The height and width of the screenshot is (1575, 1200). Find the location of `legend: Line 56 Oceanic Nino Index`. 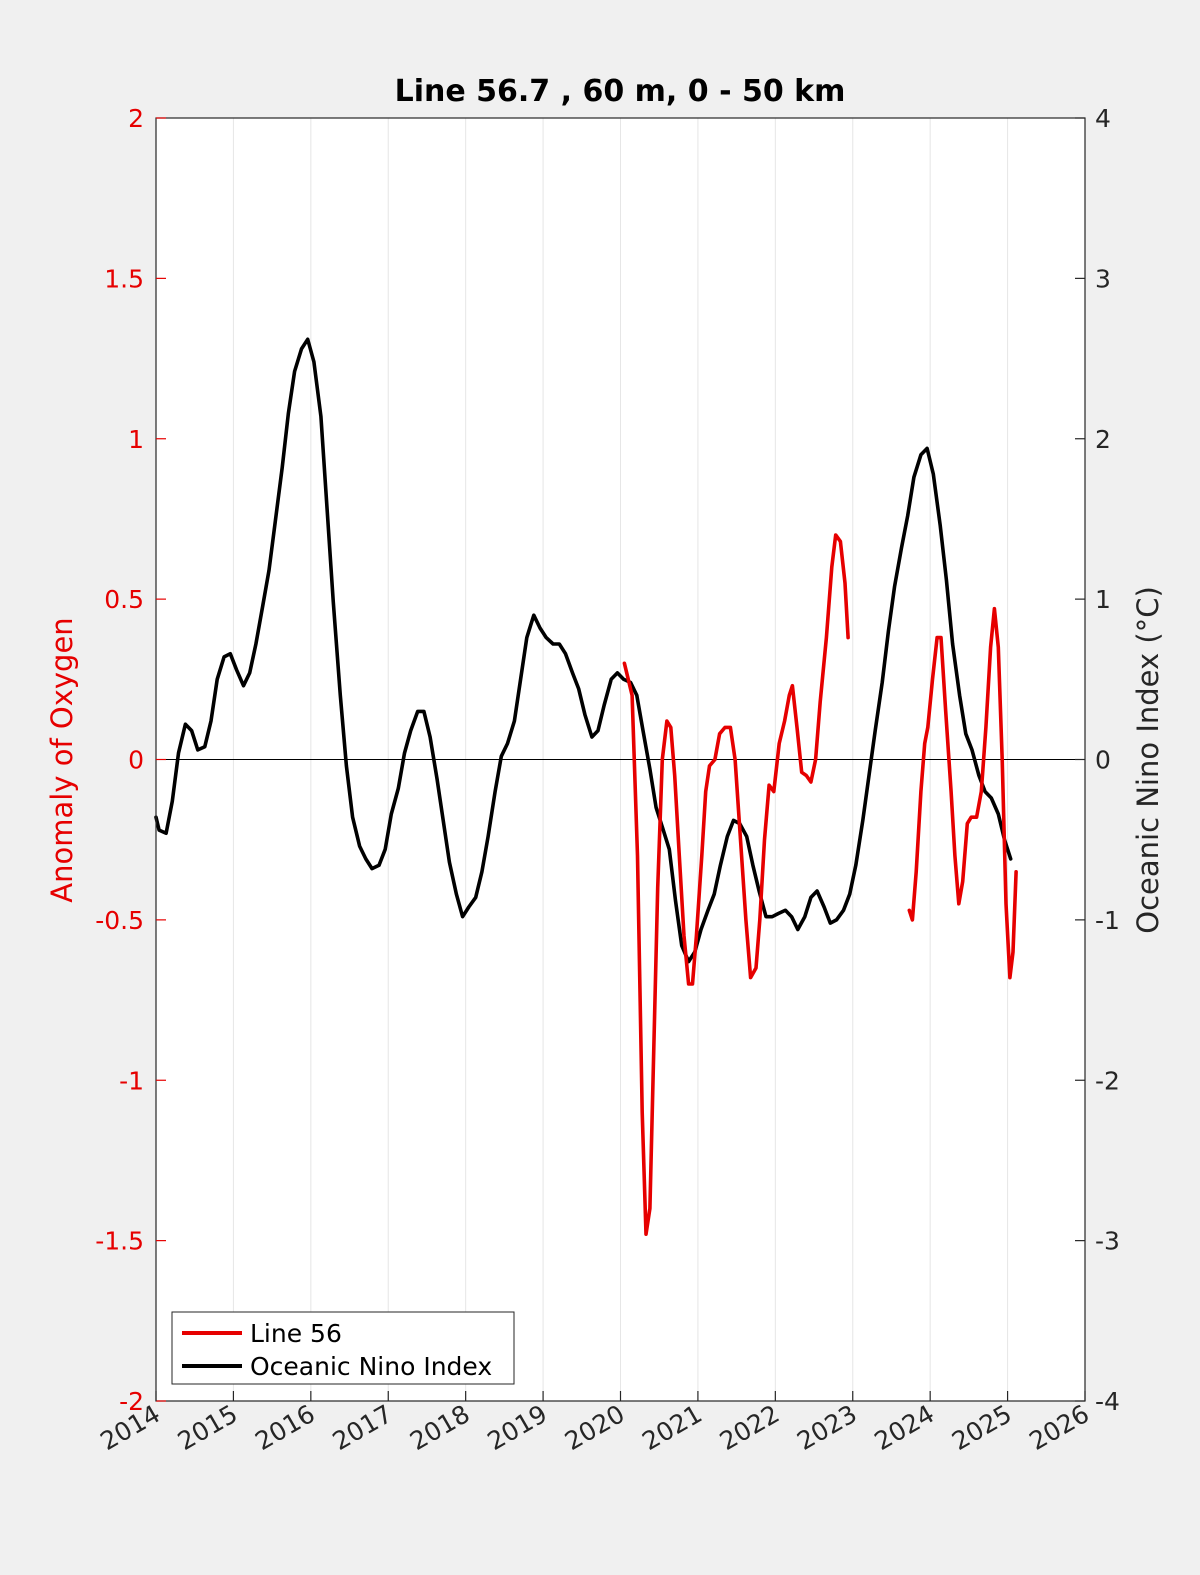

legend: Line 56 Oceanic Nino Index is located at coordinates (343, 1348).